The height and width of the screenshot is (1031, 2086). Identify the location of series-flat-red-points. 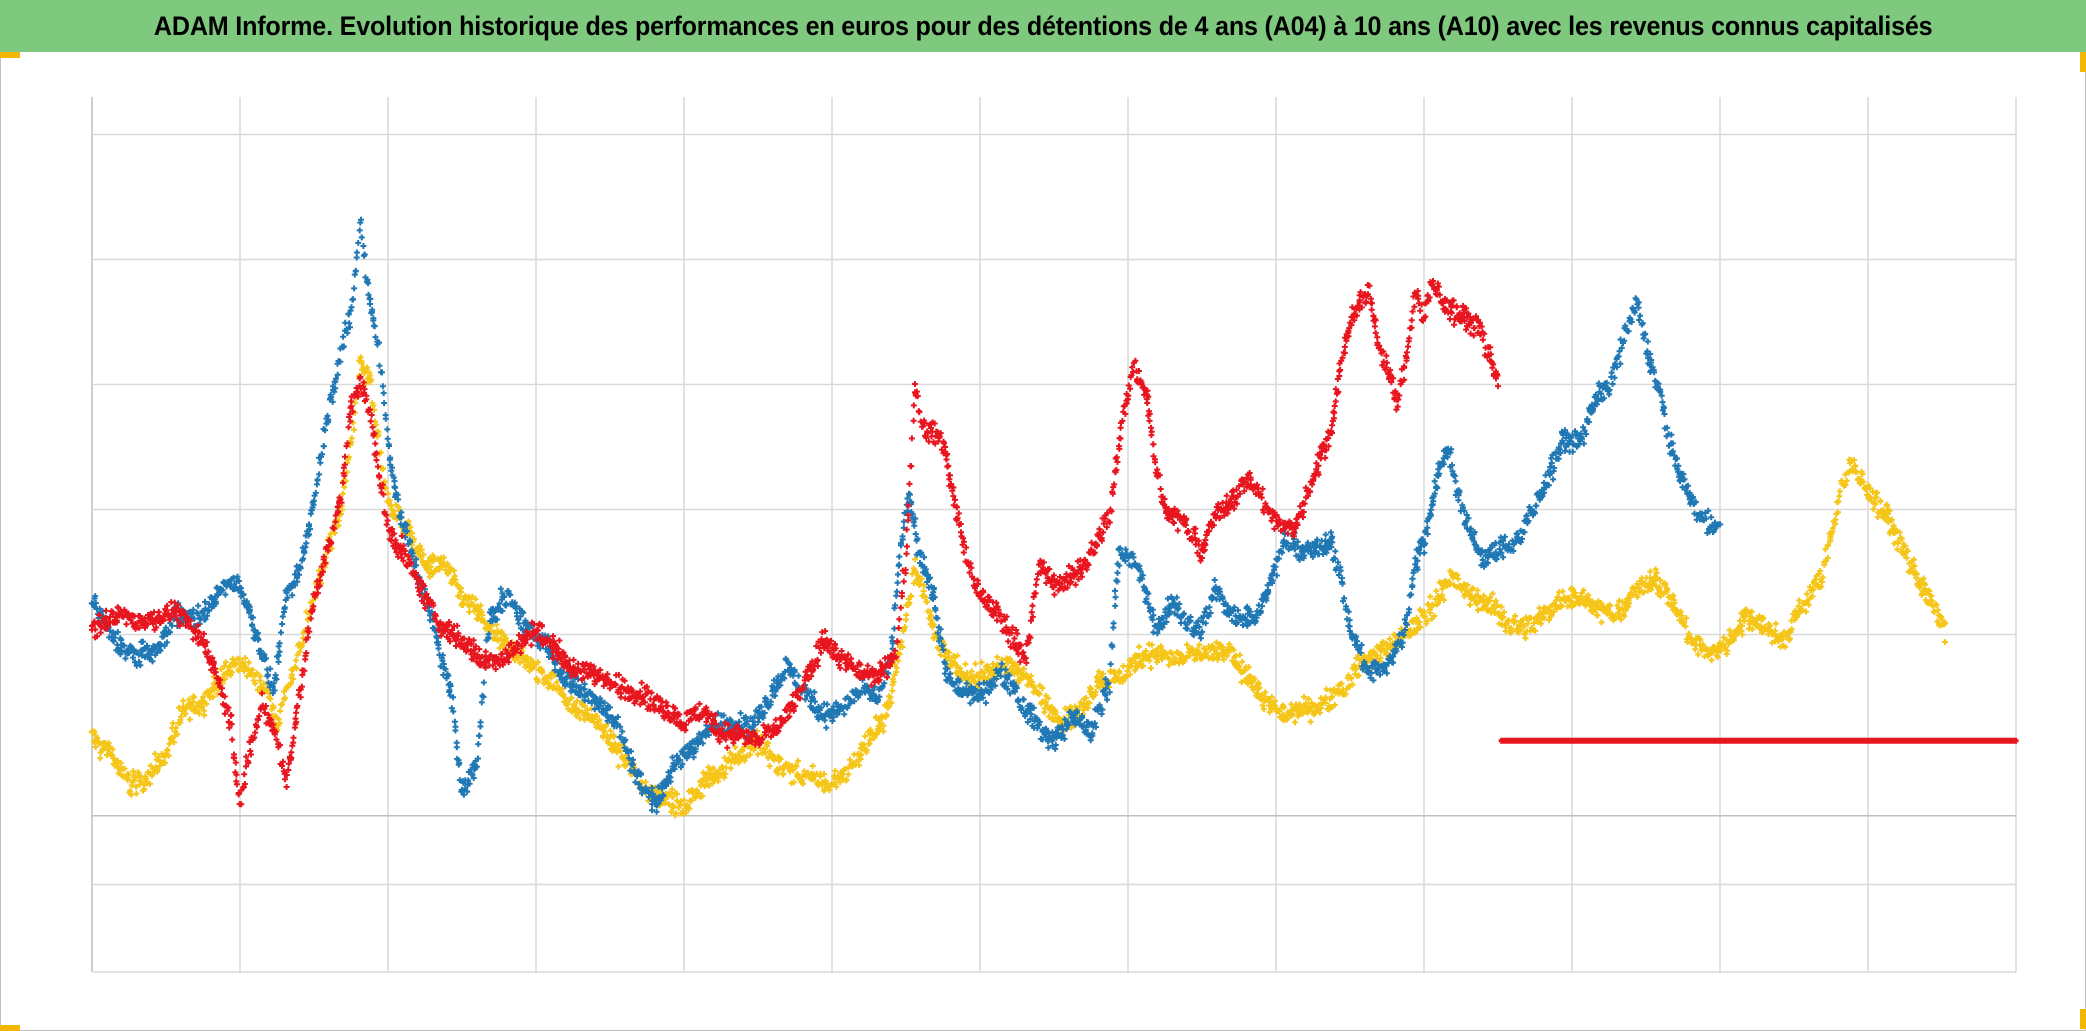
(1758, 740).